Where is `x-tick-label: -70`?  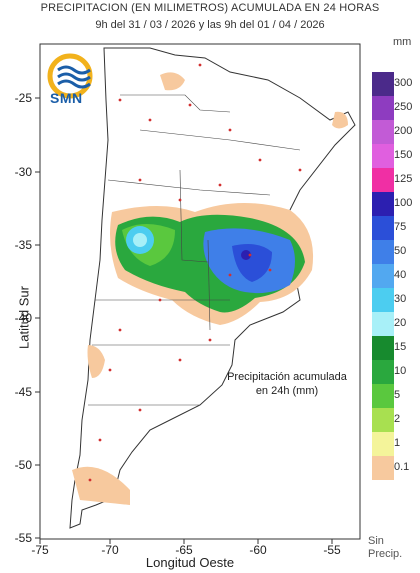
x-tick-label: -70 is located at coordinates (110, 550).